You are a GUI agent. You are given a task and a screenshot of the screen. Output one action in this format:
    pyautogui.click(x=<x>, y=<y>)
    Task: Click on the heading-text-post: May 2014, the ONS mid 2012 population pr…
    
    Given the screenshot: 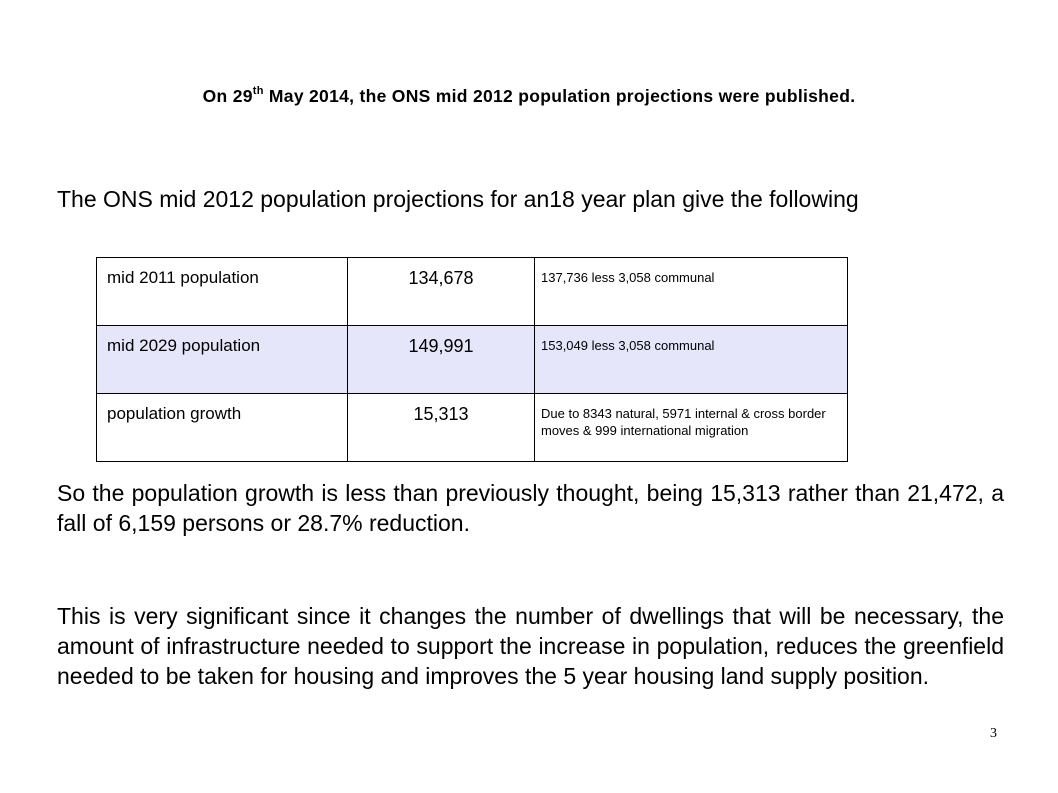 What is the action you would take?
    pyautogui.click(x=559, y=96)
    